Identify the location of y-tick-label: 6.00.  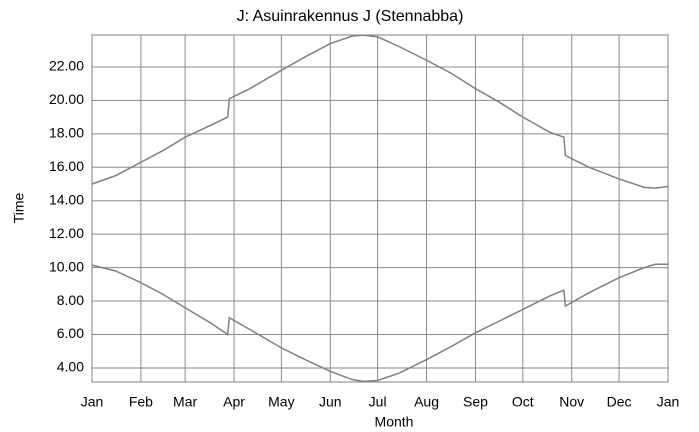
(70, 333).